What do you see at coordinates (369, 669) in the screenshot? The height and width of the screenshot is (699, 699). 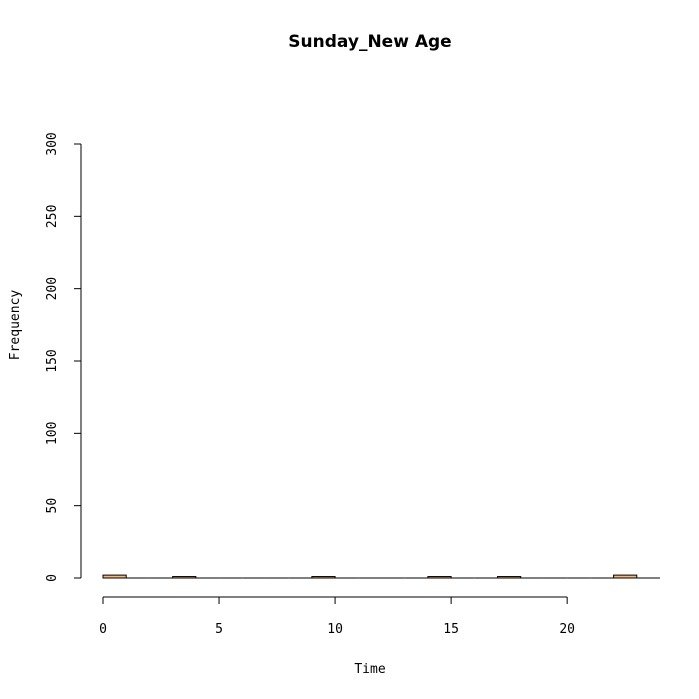 I see `x-axis-label: Time` at bounding box center [369, 669].